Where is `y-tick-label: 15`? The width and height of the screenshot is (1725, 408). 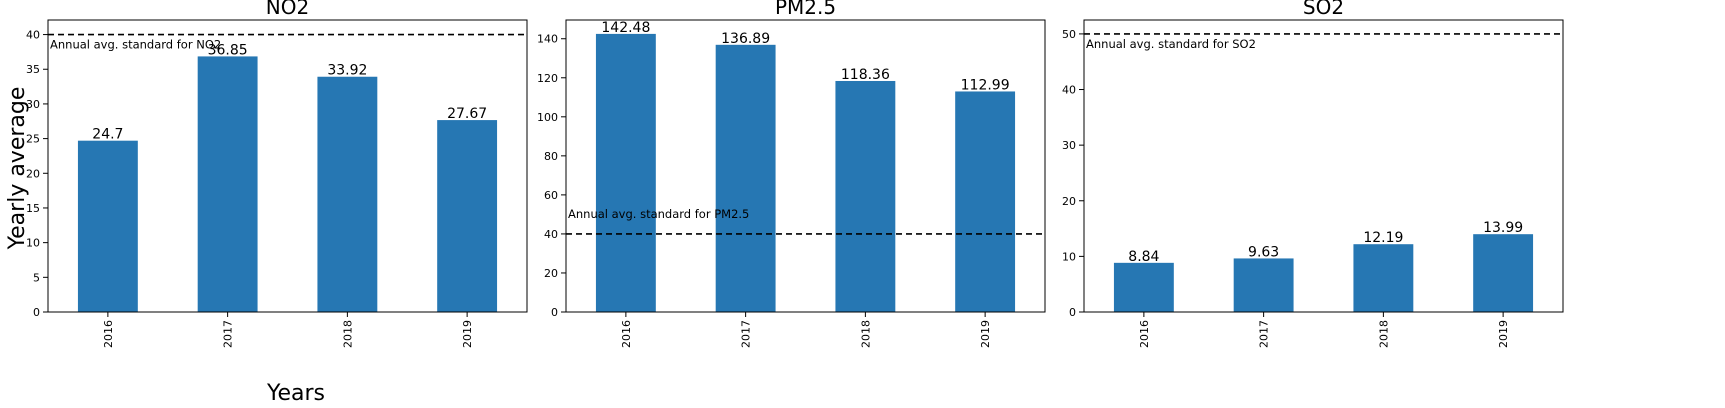 y-tick-label: 15 is located at coordinates (33, 208).